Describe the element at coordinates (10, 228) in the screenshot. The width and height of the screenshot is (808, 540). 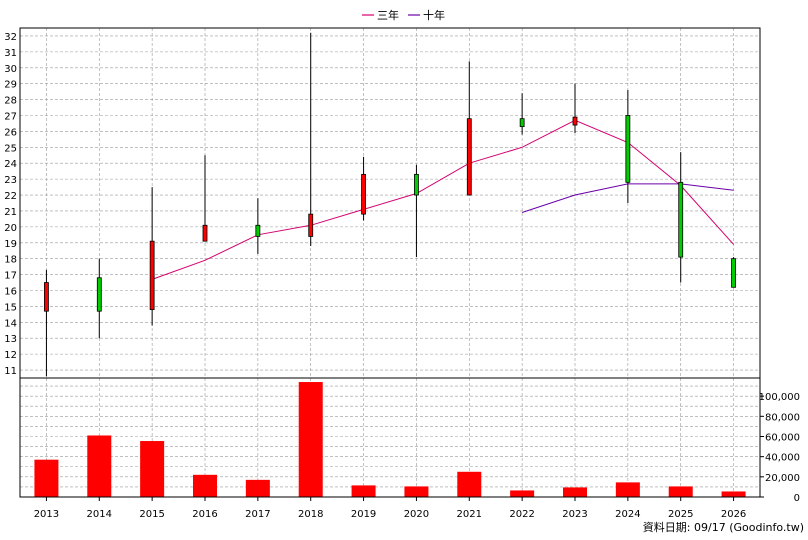
I see `price-tick-label: 20` at that location.